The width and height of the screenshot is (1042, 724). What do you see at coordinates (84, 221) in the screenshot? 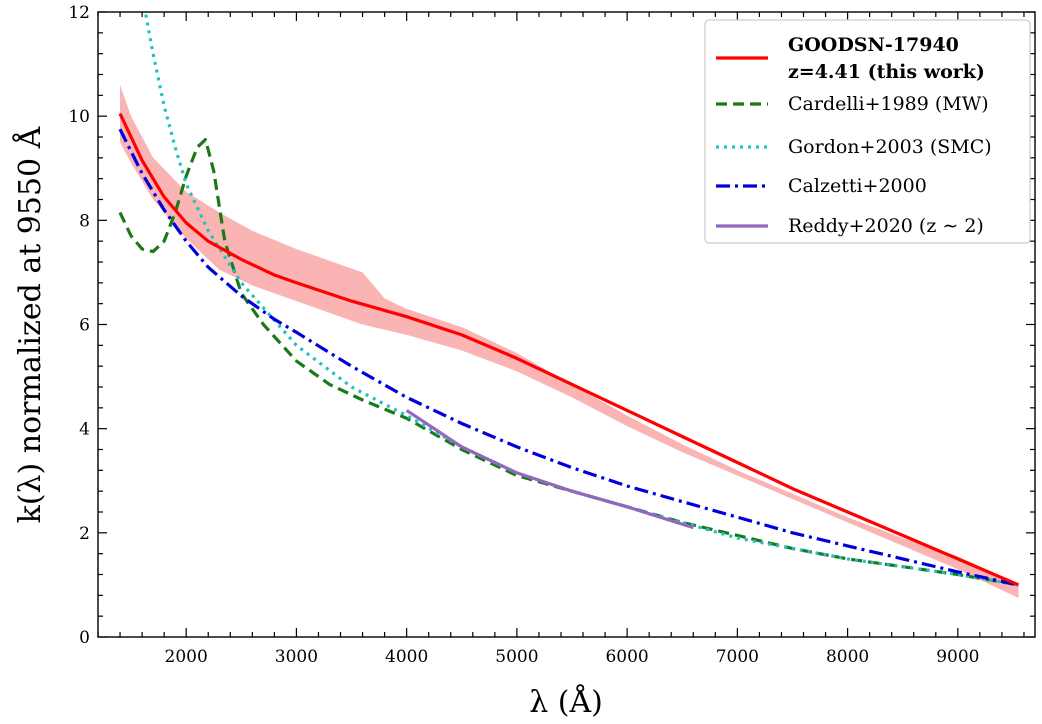
I see `y-tick-label: 8` at bounding box center [84, 221].